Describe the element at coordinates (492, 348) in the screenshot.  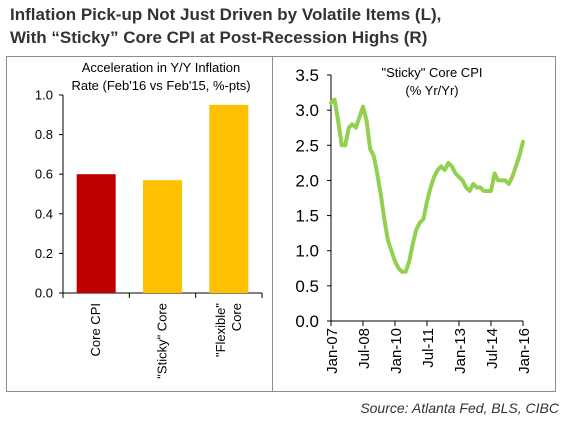
I see `line-x-tick-label: Jul-14` at that location.